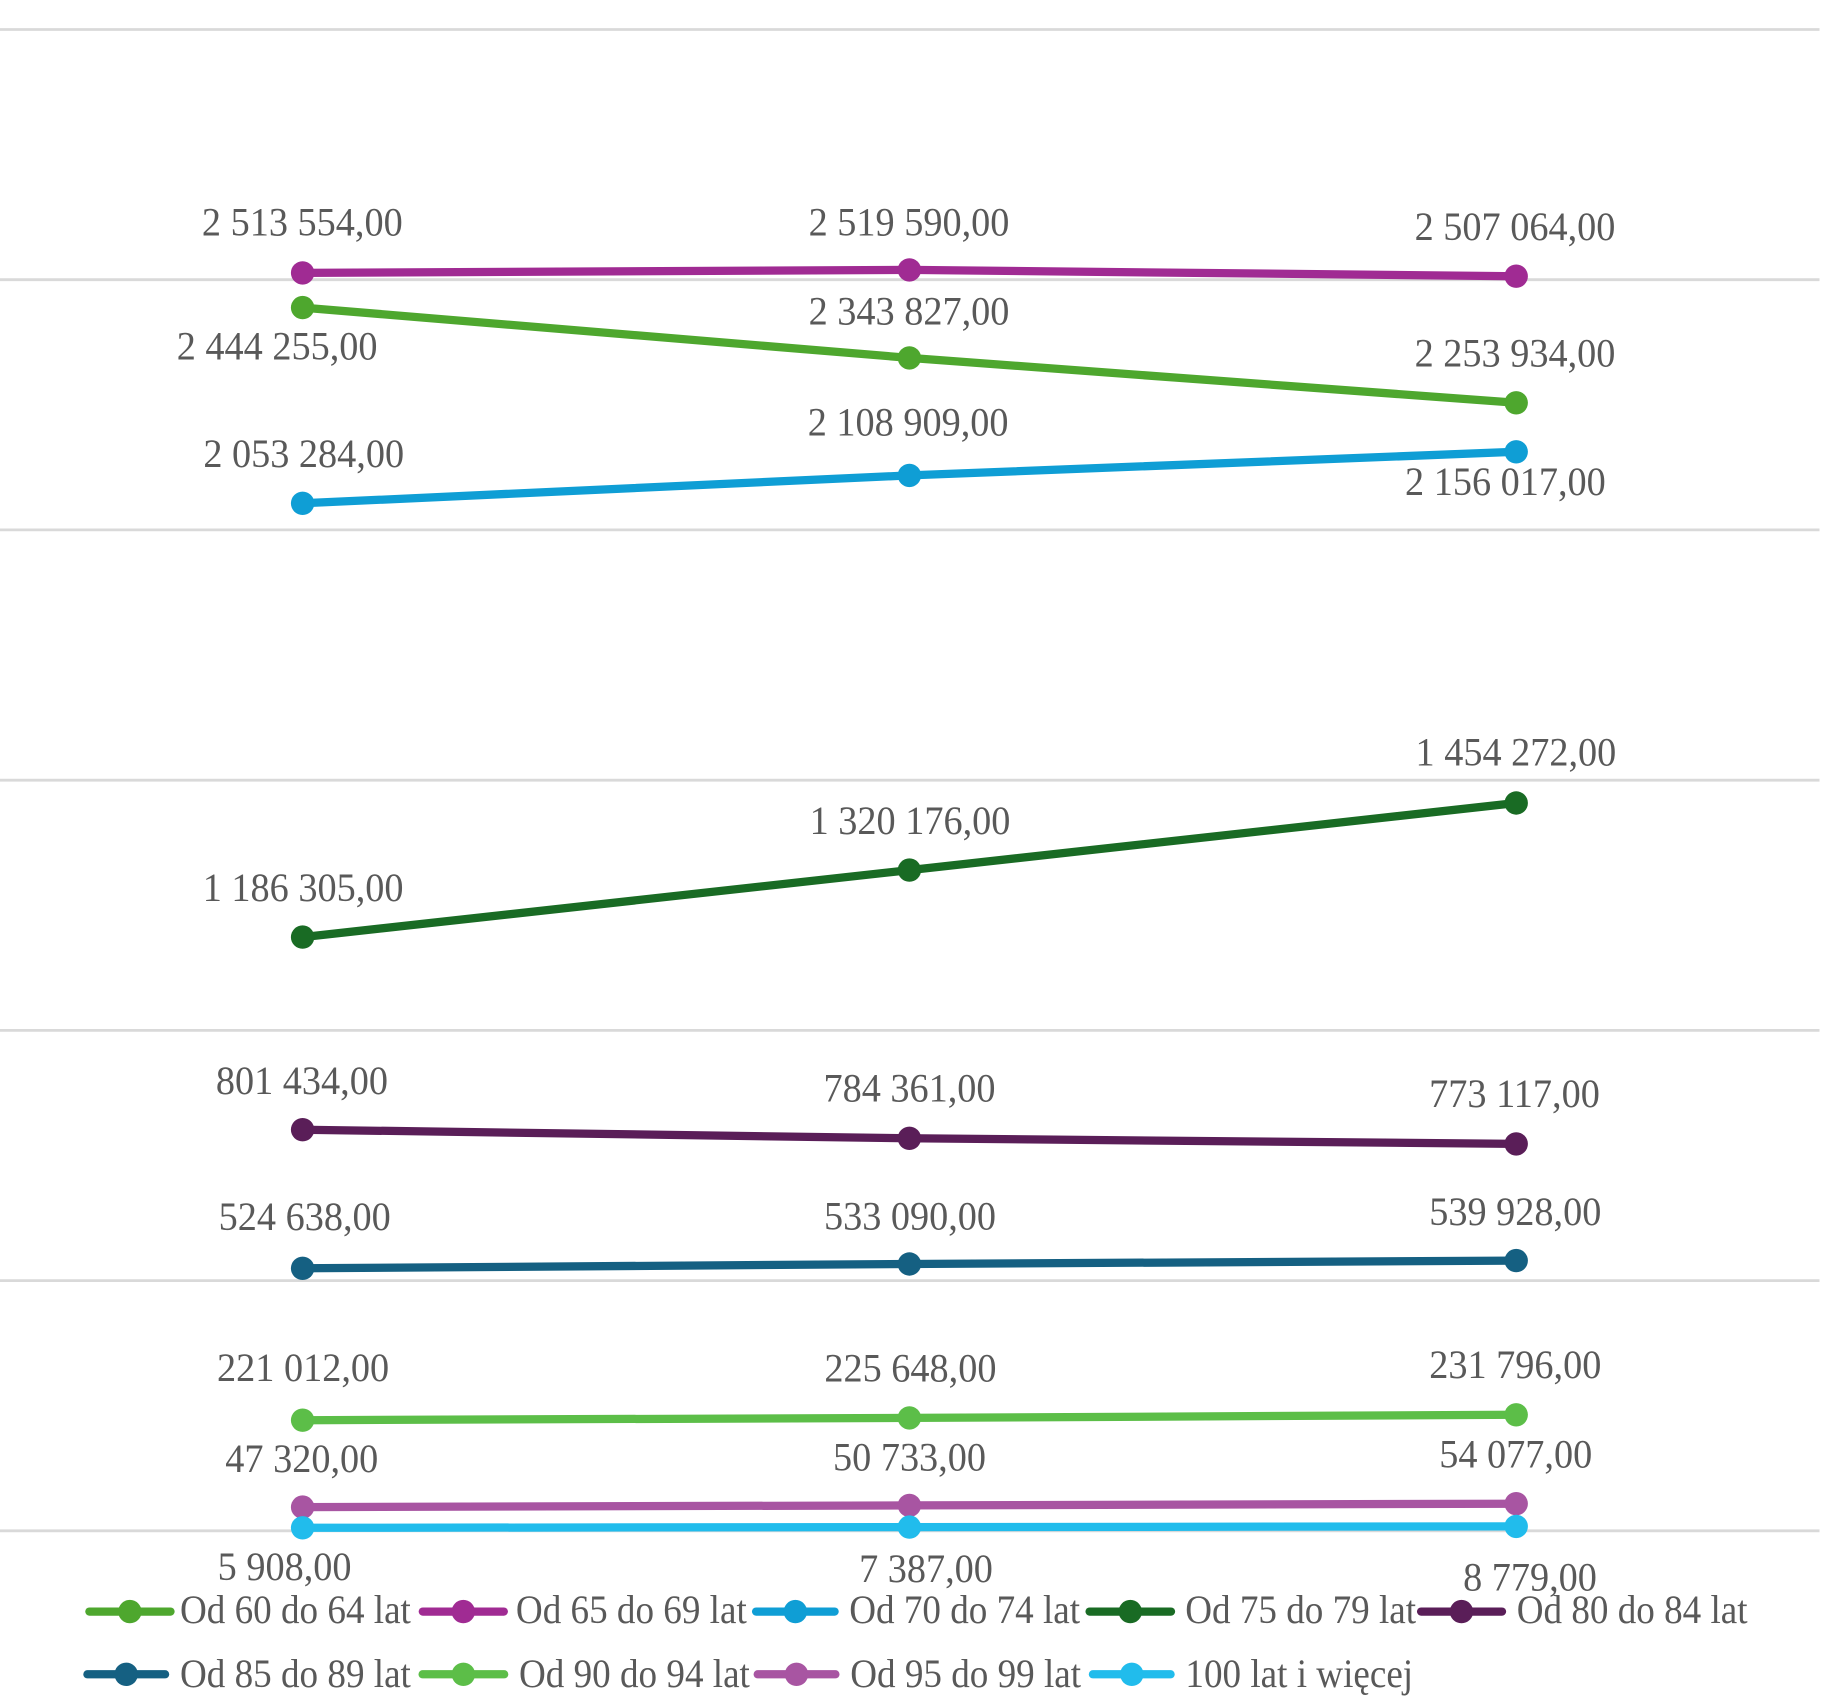  Describe the element at coordinates (302, 1080) in the screenshot. I see `svg-text: 801 434,00` at that location.